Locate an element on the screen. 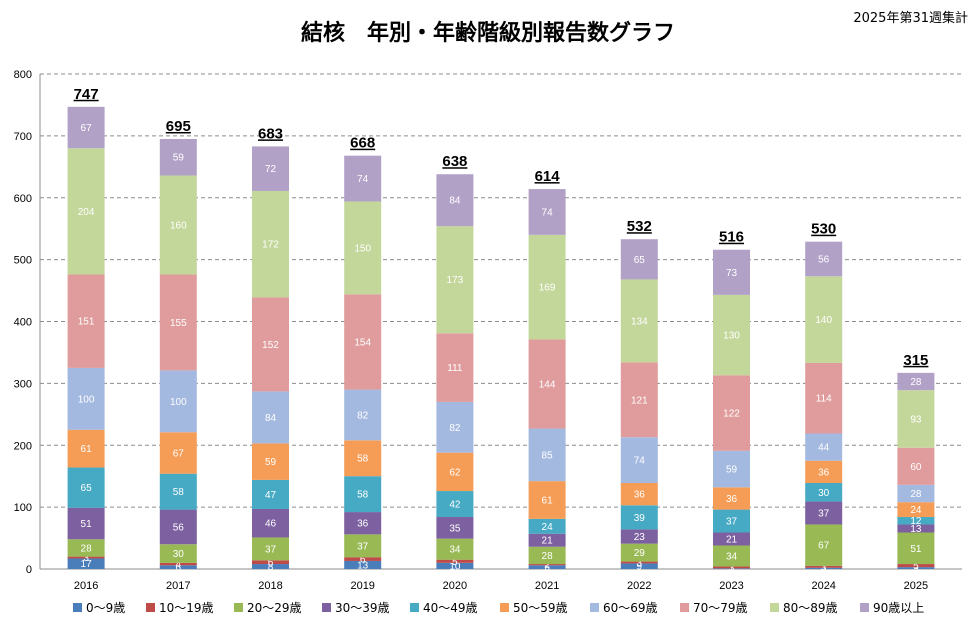 The height and width of the screenshot is (638, 978). x-tick-label: 2020 is located at coordinates (455, 586).